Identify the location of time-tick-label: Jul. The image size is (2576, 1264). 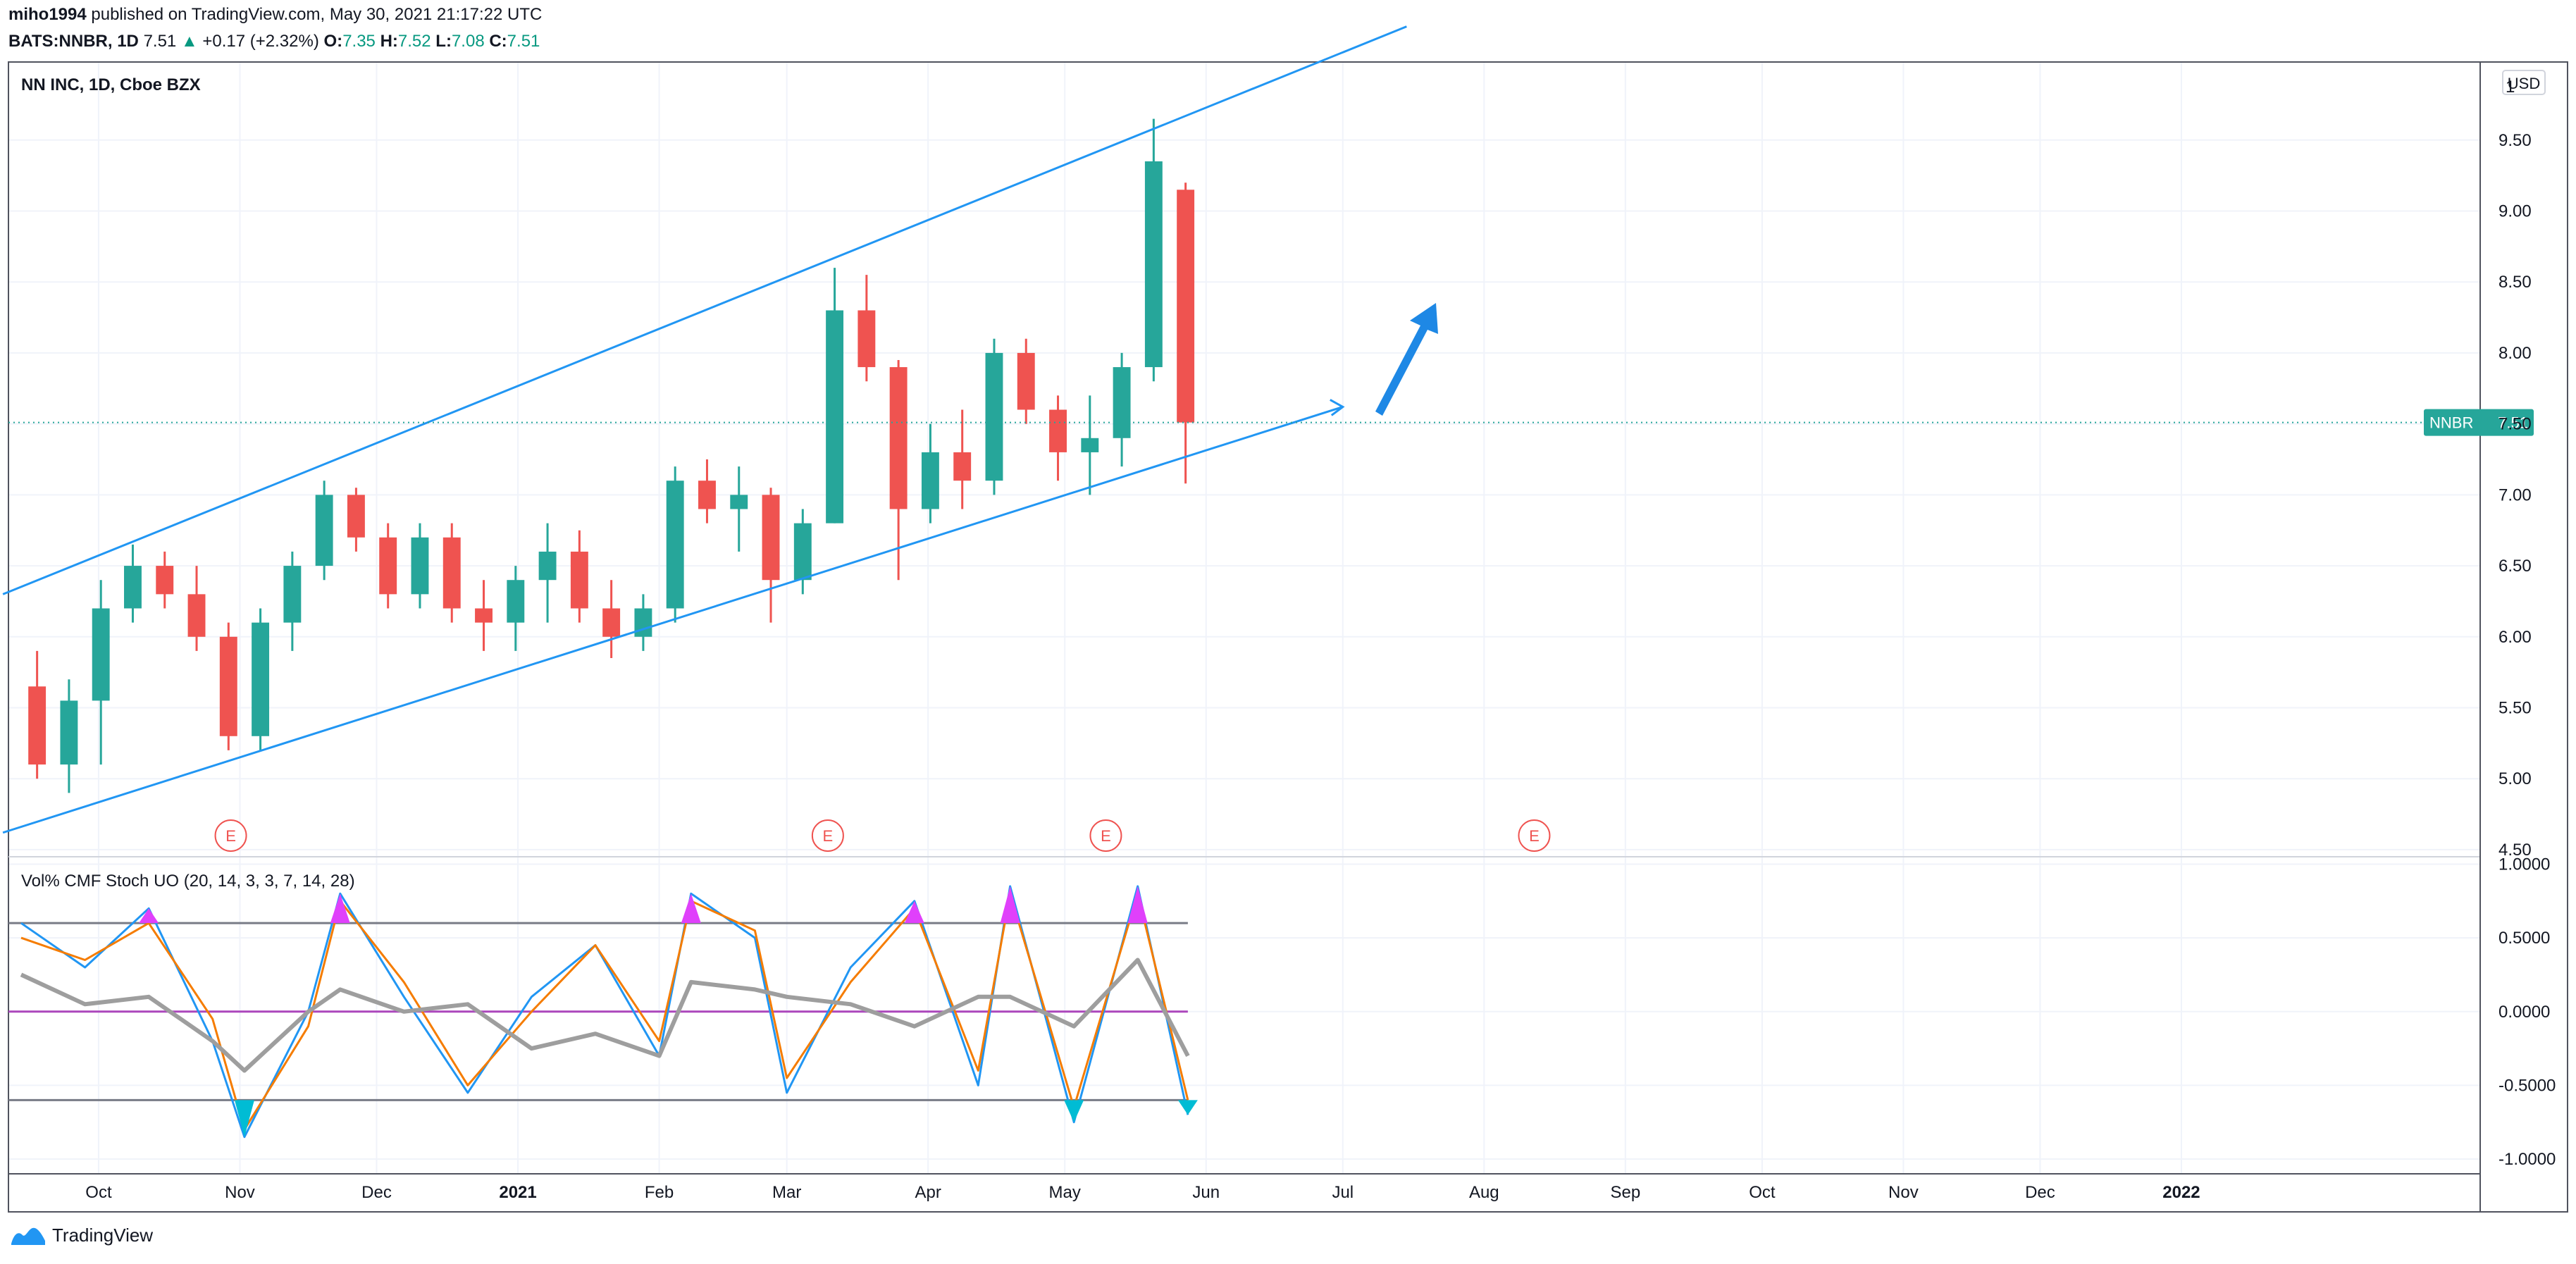
(1343, 1192).